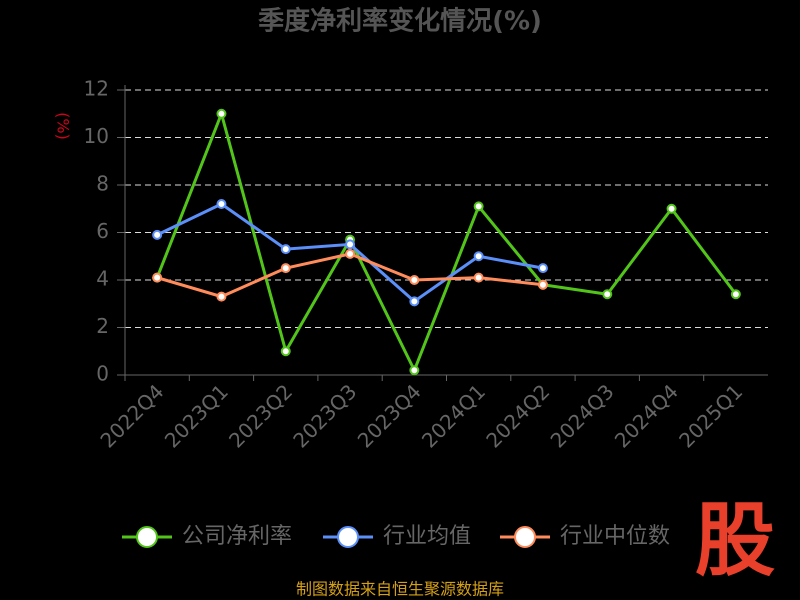 This screenshot has height=600, width=800. Describe the element at coordinates (96, 136) in the screenshot. I see `y-tick-label: 10` at that location.